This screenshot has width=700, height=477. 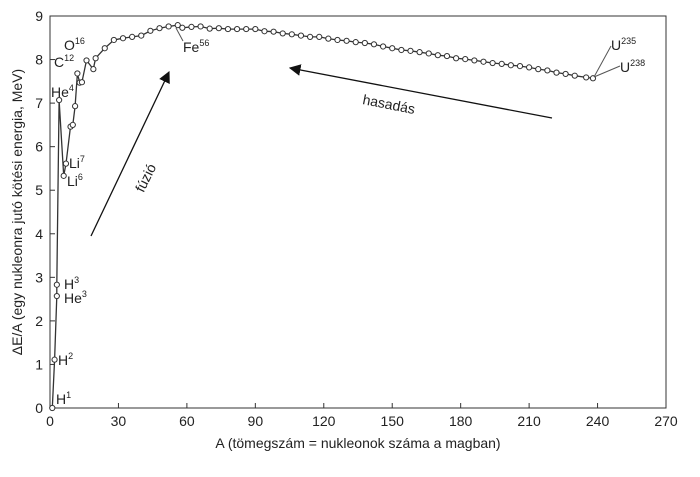 What do you see at coordinates (420, 91) in the screenshot?
I see `fission-arrow` at bounding box center [420, 91].